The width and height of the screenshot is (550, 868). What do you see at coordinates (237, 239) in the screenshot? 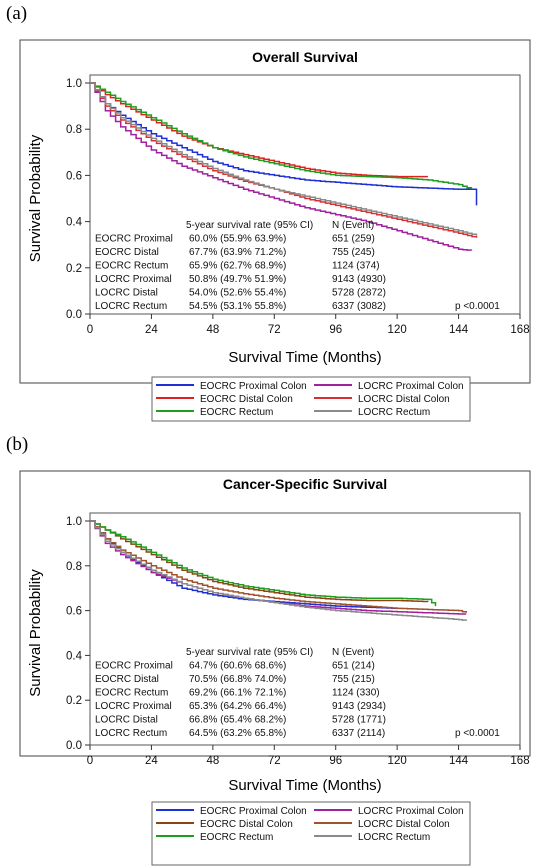
I see `table-row-rate: 60.0% (55.9% 63.9%)` at bounding box center [237, 239].